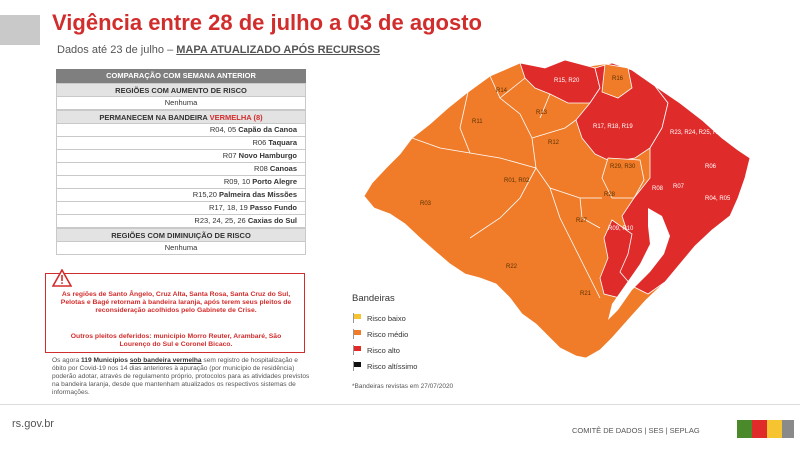 Image resolution: width=800 pixels, height=452 pixels. Describe the element at coordinates (477, 122) in the screenshot. I see `map-label: R11` at that location.